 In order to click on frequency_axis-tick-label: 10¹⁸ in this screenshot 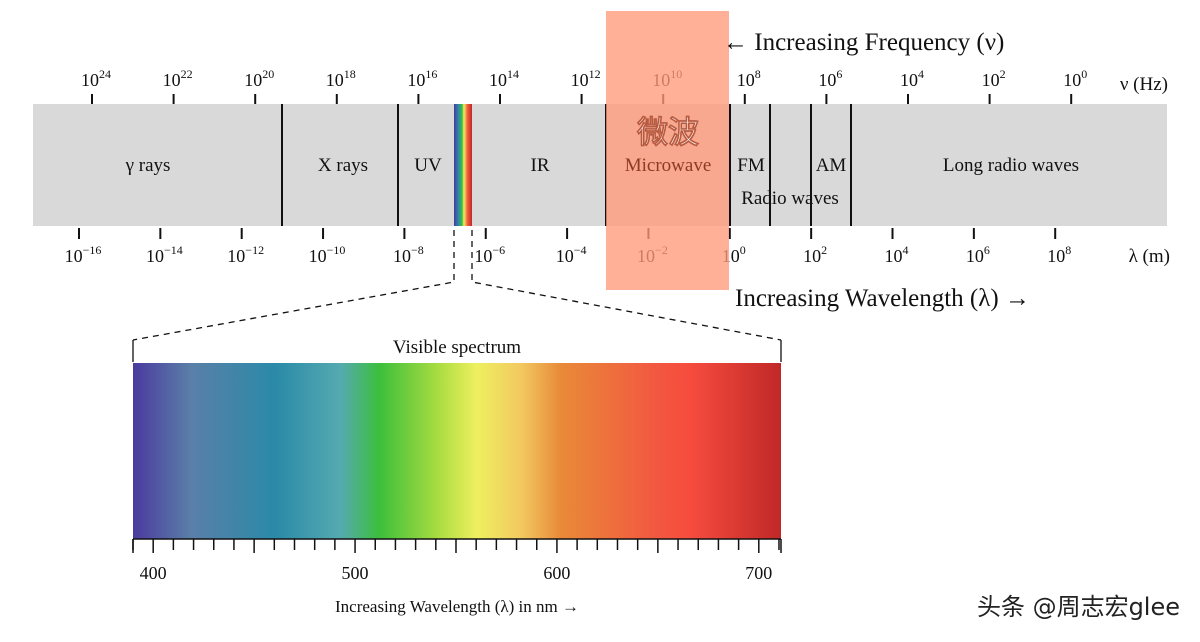, I will do `click(341, 78)`.